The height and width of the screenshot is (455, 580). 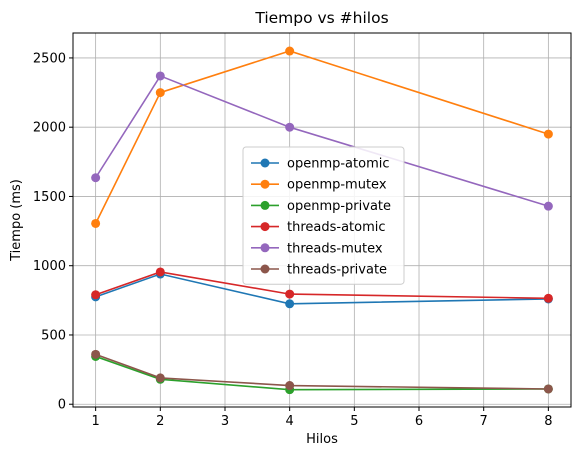 I want to click on y-tick-label: 0, so click(x=62, y=405).